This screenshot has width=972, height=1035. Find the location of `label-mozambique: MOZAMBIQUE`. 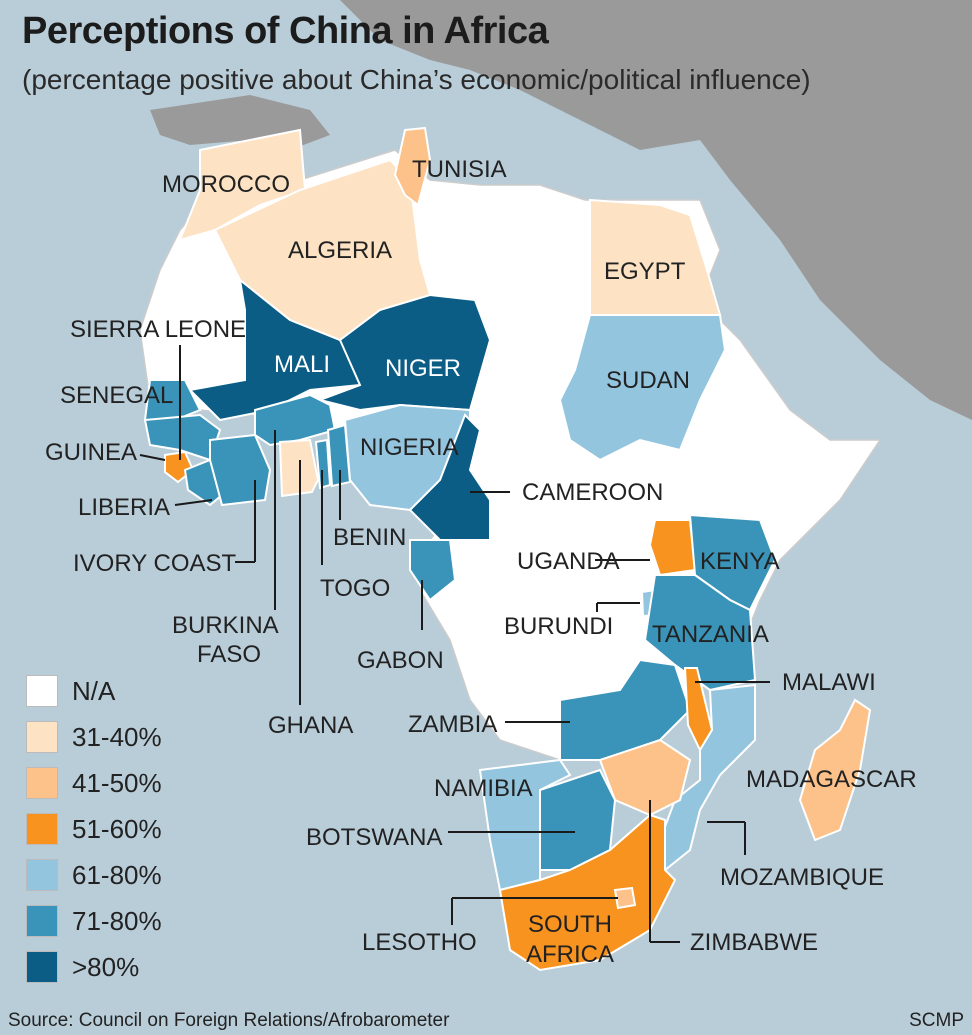

label-mozambique: MOZAMBIQUE is located at coordinates (802, 877).